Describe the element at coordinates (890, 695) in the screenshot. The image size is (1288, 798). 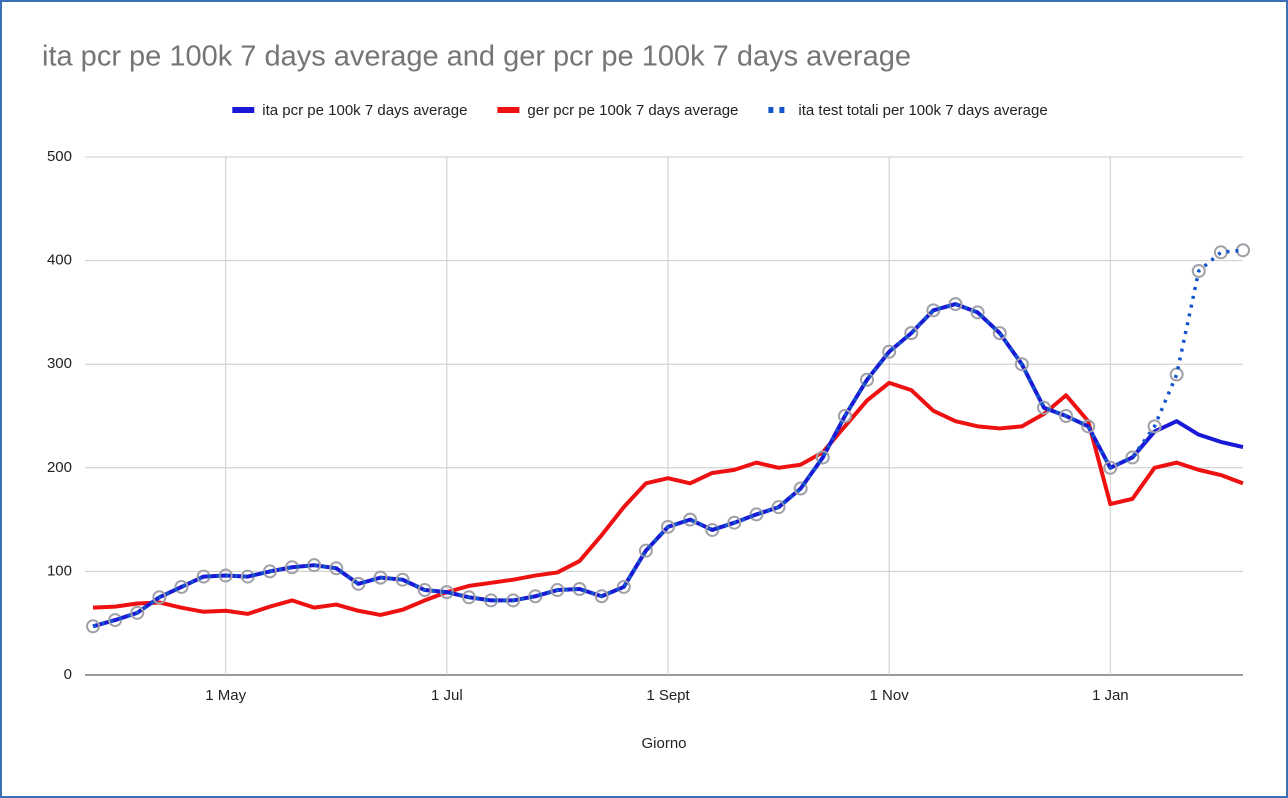
I see `x-tick-label: 1 Nov` at that location.